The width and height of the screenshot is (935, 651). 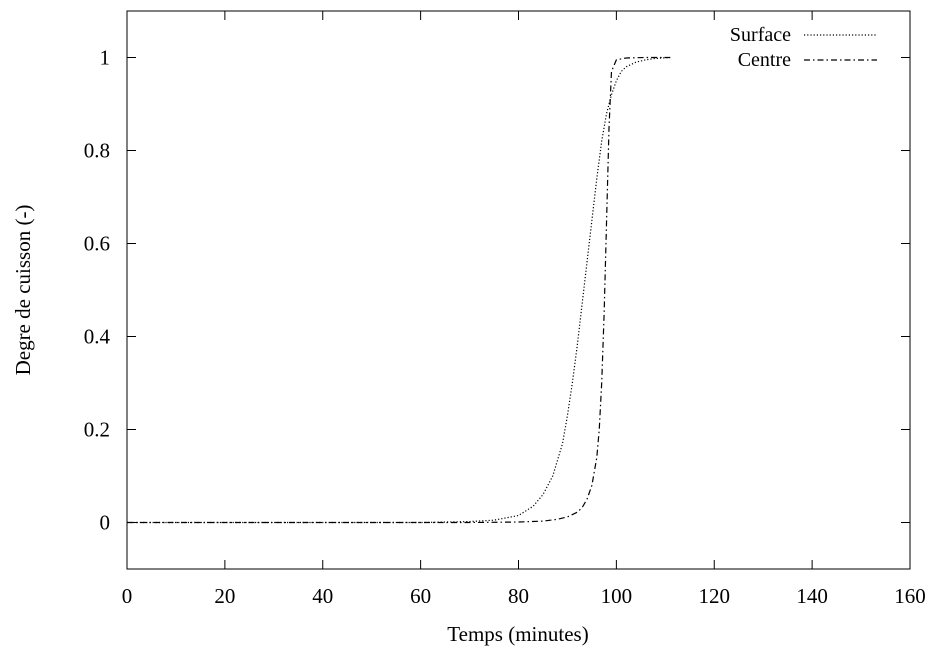 I want to click on x-tick-label: 20, so click(x=224, y=596).